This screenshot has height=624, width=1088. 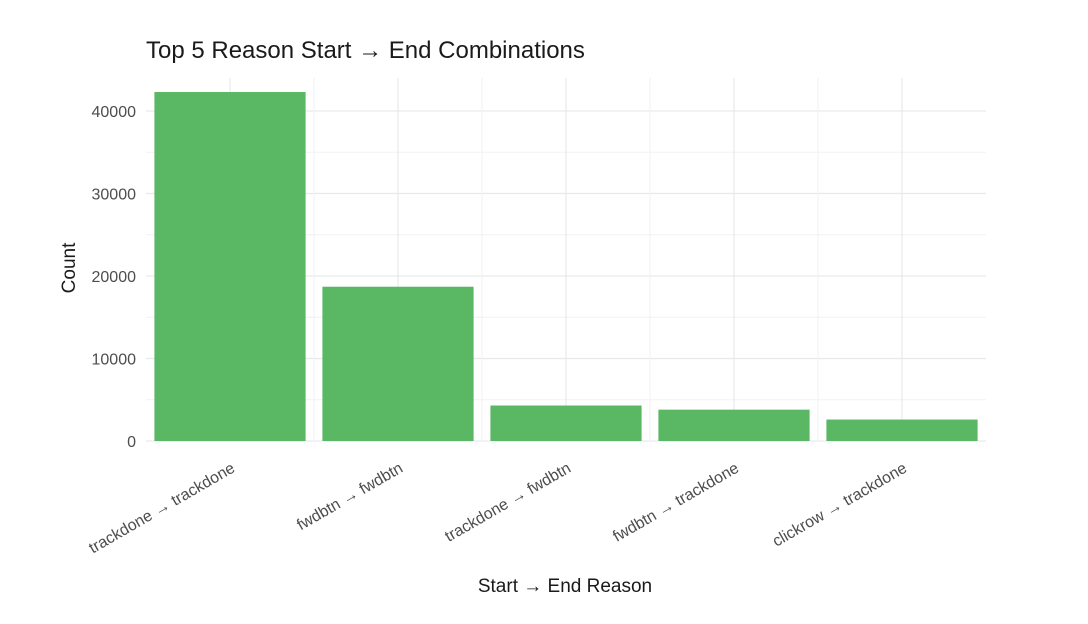 What do you see at coordinates (131, 442) in the screenshot?
I see `y-tick-label: 0` at bounding box center [131, 442].